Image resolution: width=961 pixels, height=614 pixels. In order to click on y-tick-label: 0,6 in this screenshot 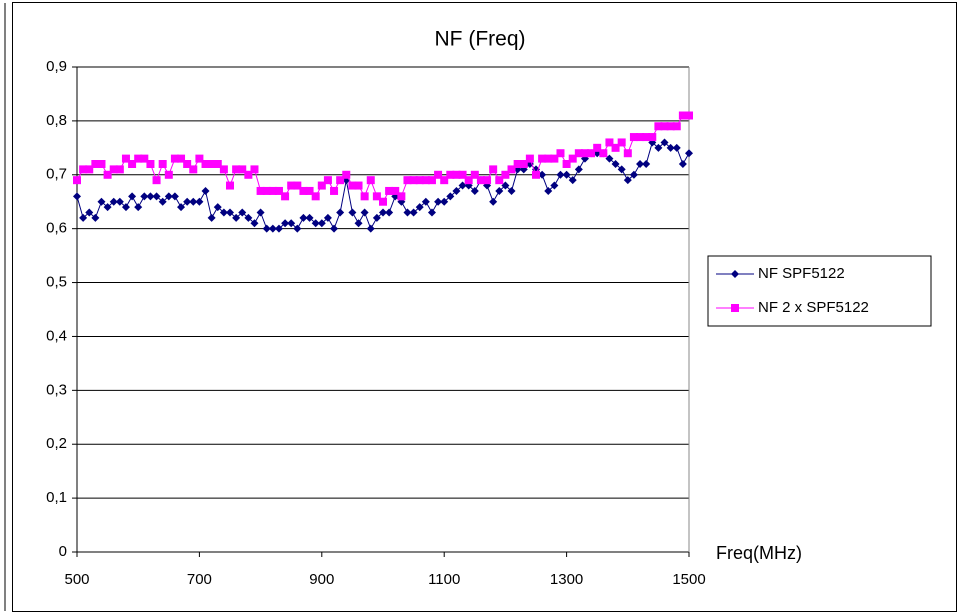, I will do `click(56, 228)`.